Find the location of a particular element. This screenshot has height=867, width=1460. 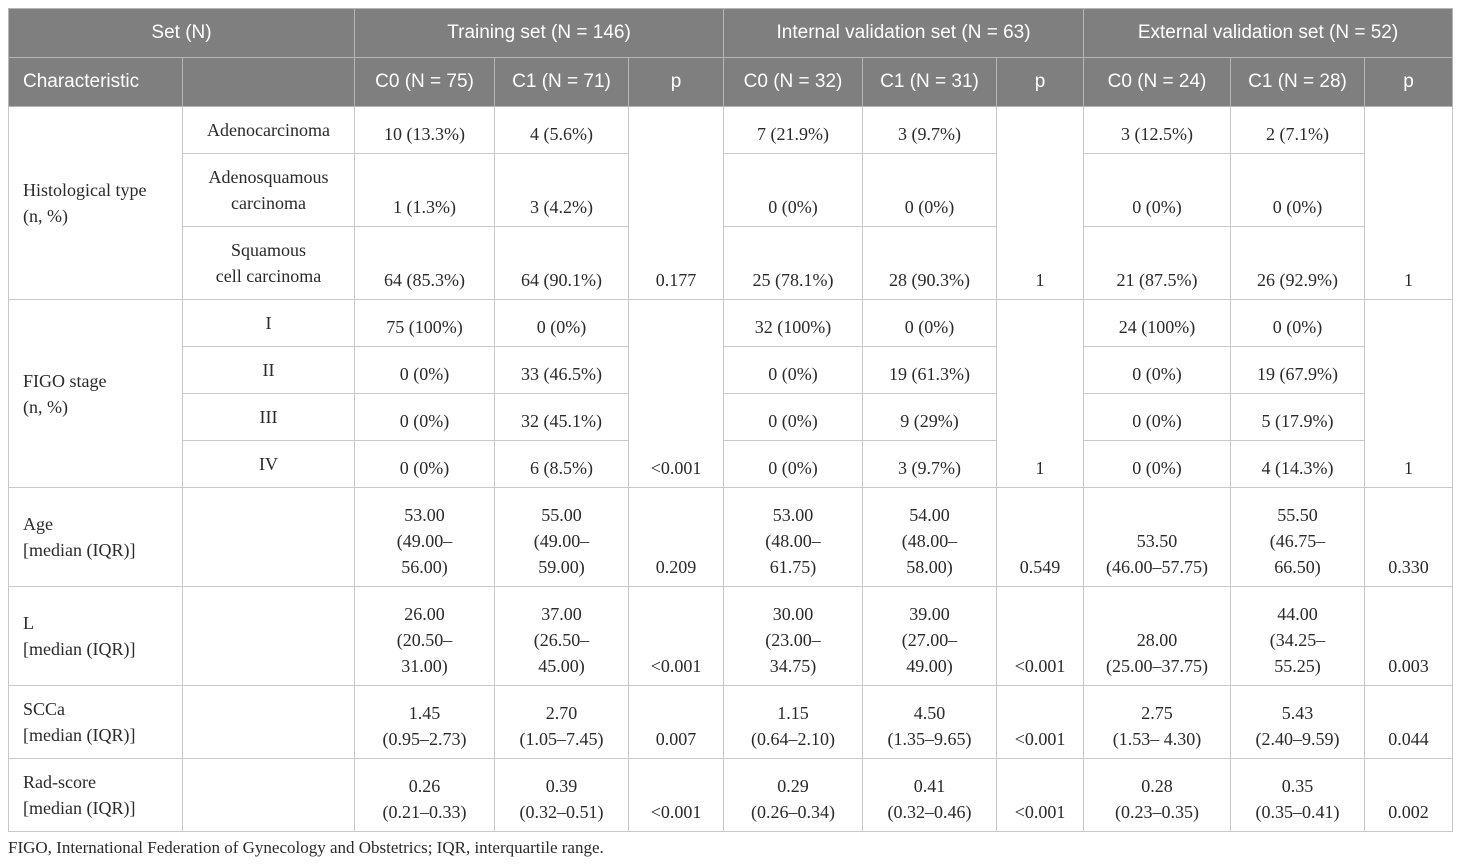

subcategory-label: IV is located at coordinates (268, 464).